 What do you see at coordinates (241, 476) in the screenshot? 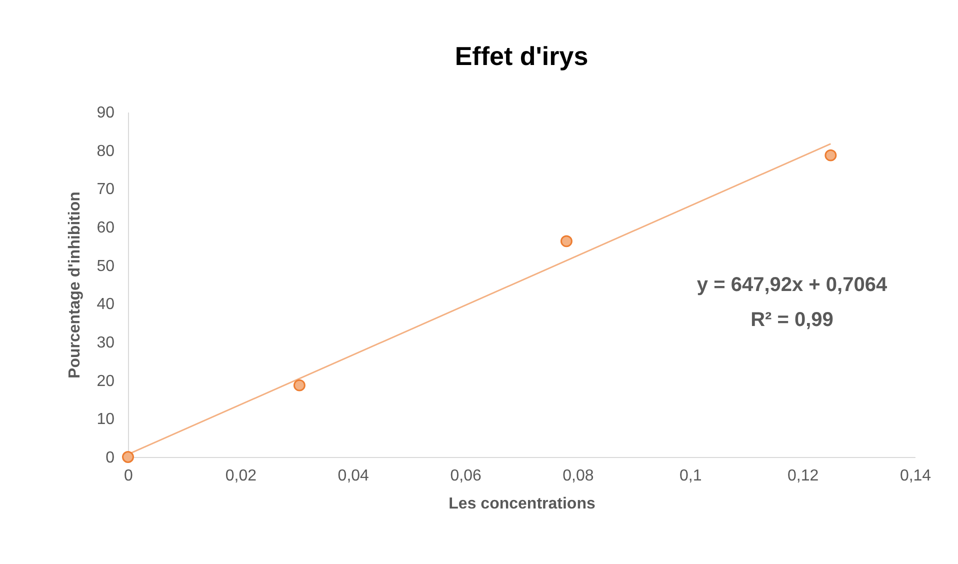
I see `x-tick-label: 0,02` at bounding box center [241, 476].